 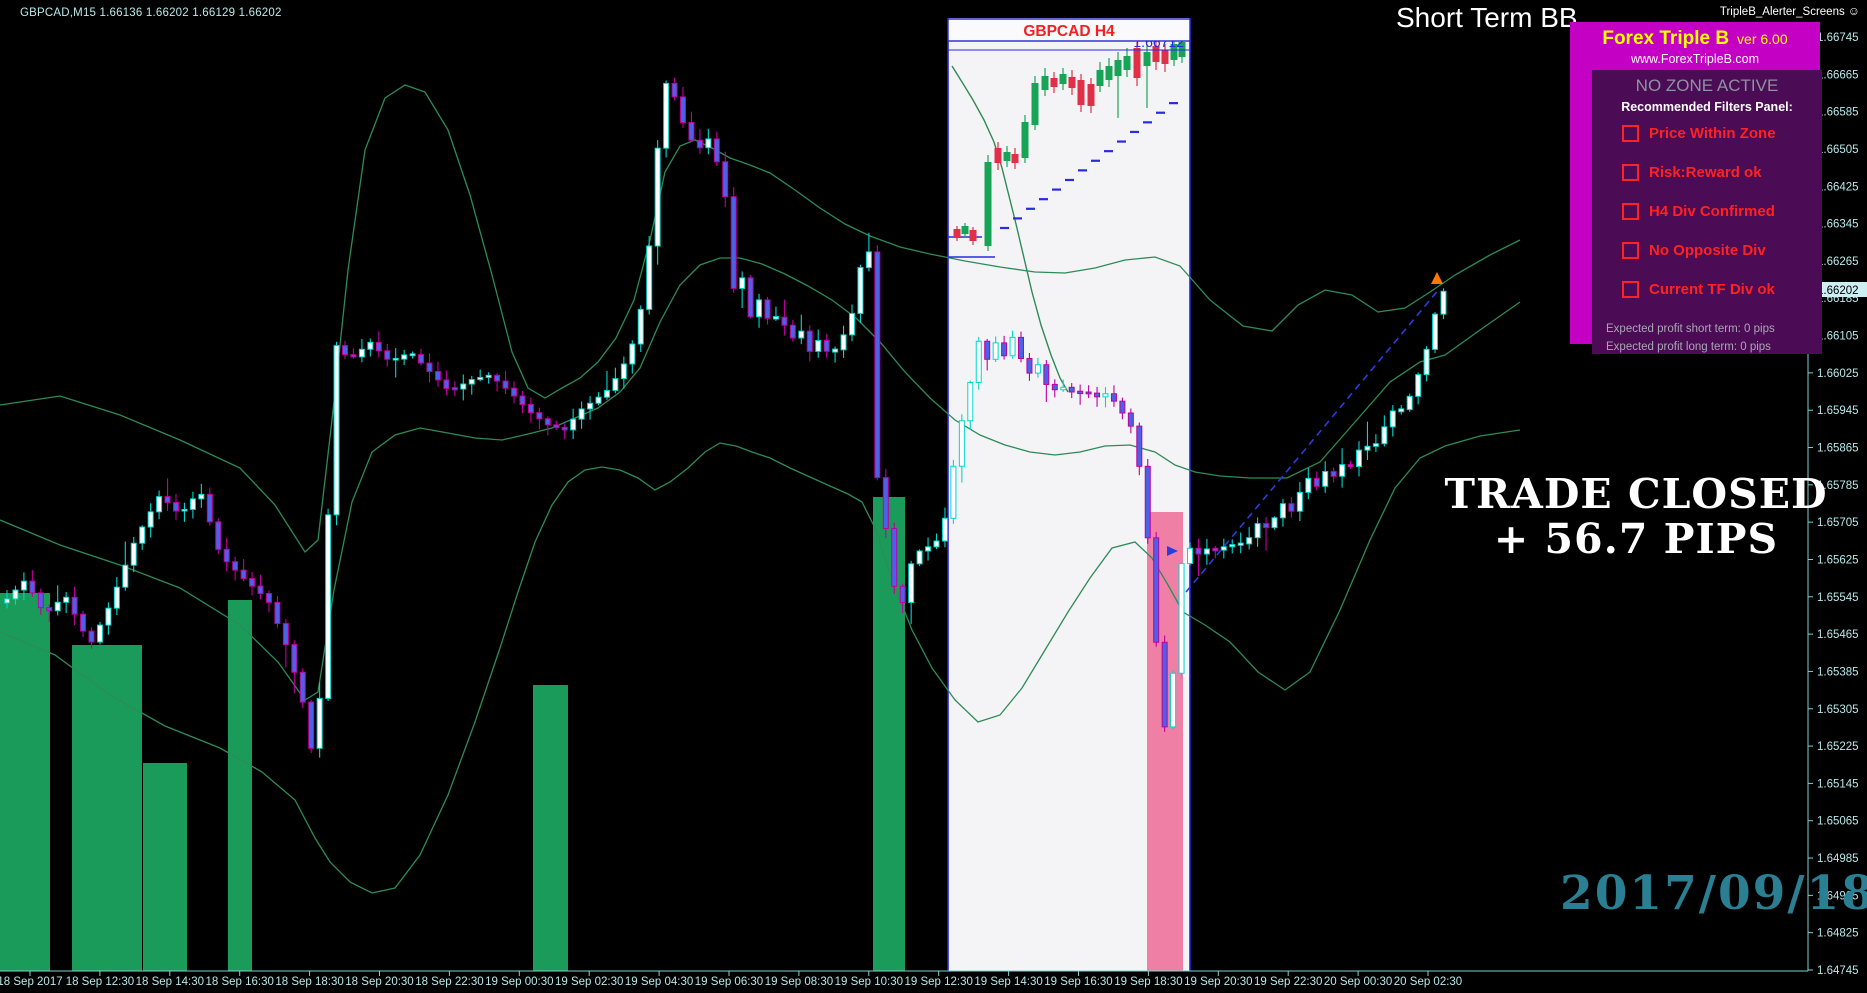 What do you see at coordinates (1707, 250) in the screenshot?
I see `filter-label: No Opposite Div` at bounding box center [1707, 250].